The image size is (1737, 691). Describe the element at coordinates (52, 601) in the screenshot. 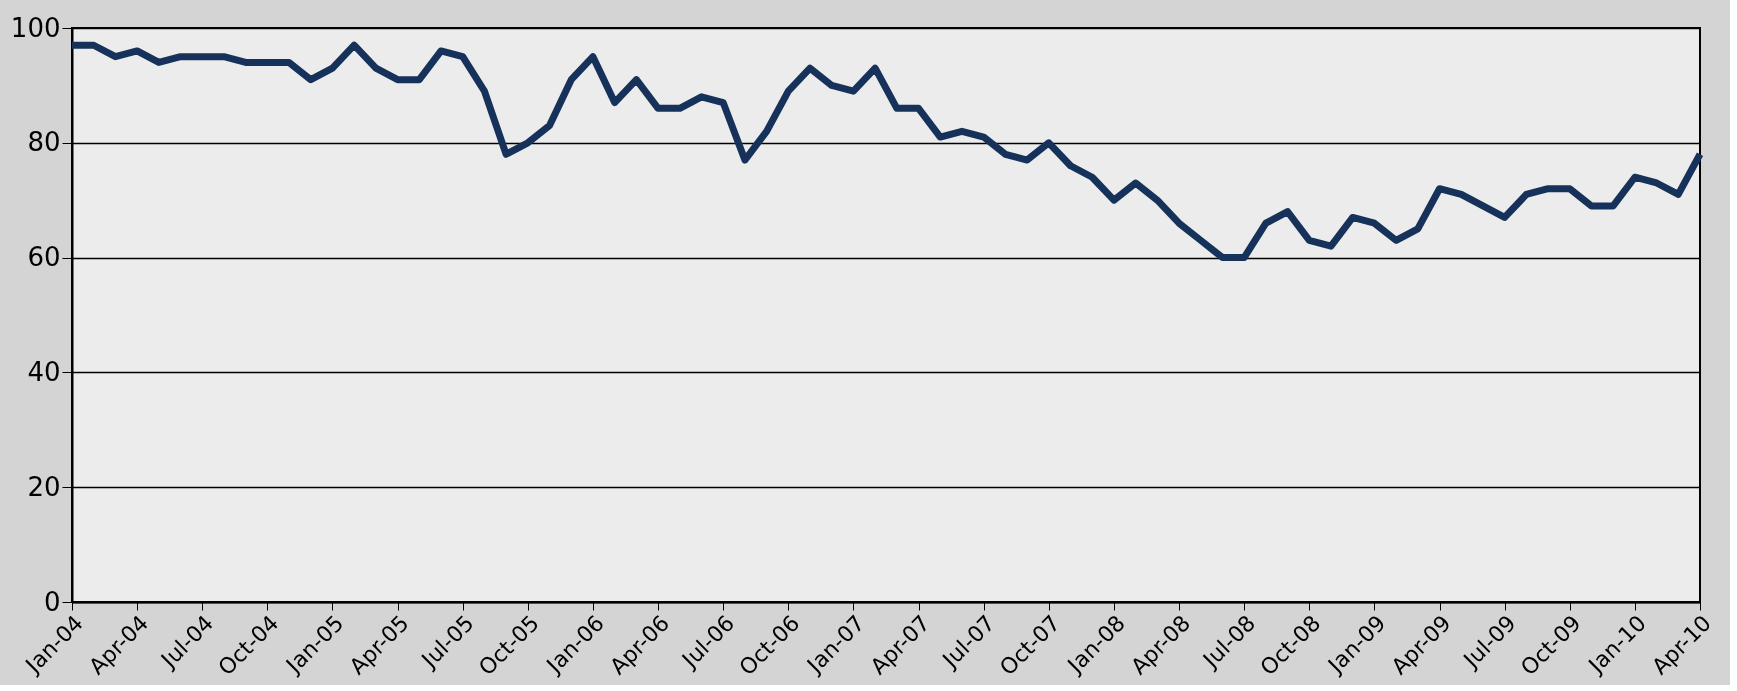

I see `y-tick-label: 0` at that location.